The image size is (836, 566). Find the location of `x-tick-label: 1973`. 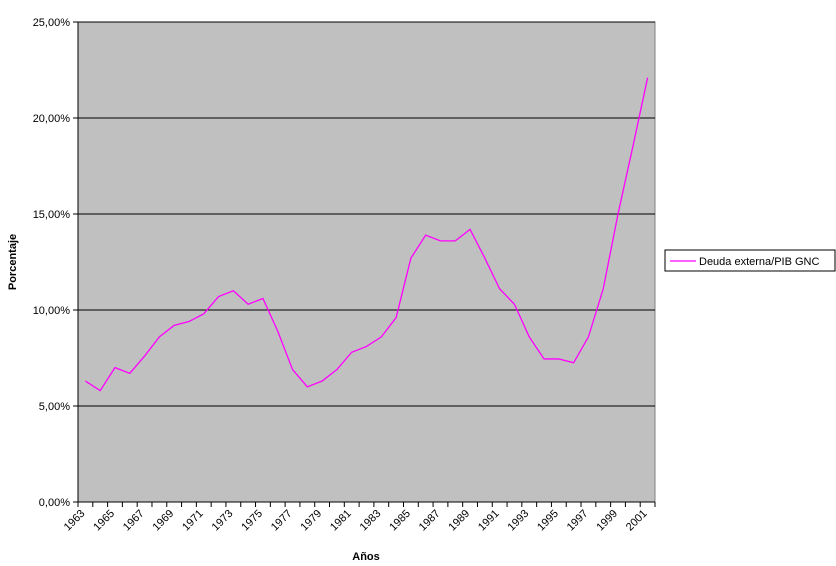

x-tick-label: 1973 is located at coordinates (223, 521).